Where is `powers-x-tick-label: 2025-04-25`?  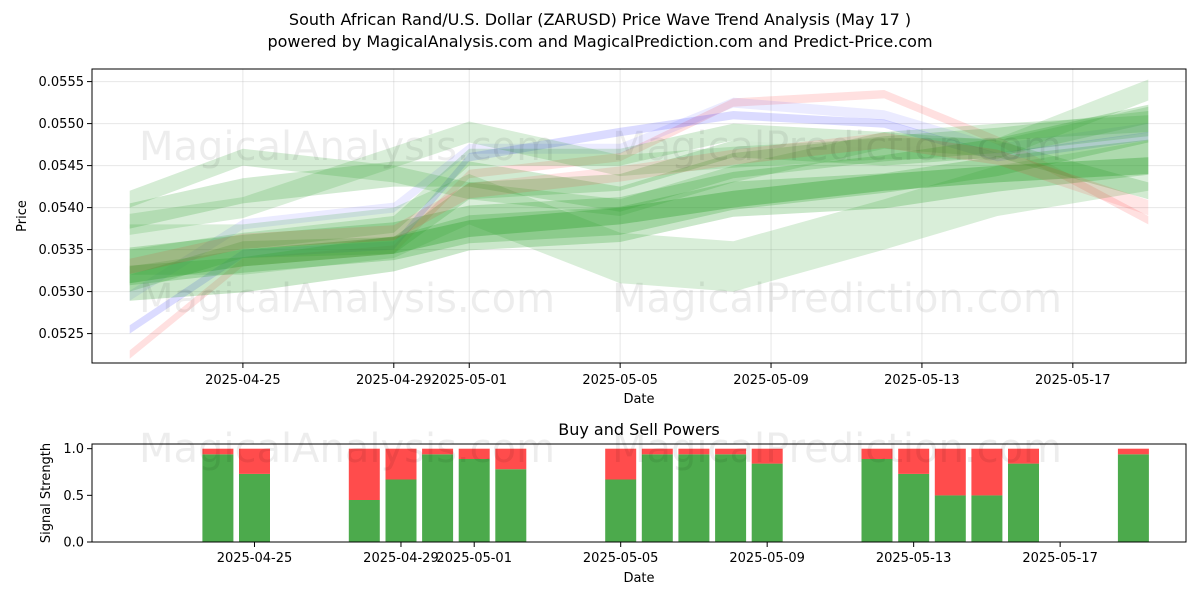
powers-x-tick-label: 2025-04-25 is located at coordinates (255, 558).